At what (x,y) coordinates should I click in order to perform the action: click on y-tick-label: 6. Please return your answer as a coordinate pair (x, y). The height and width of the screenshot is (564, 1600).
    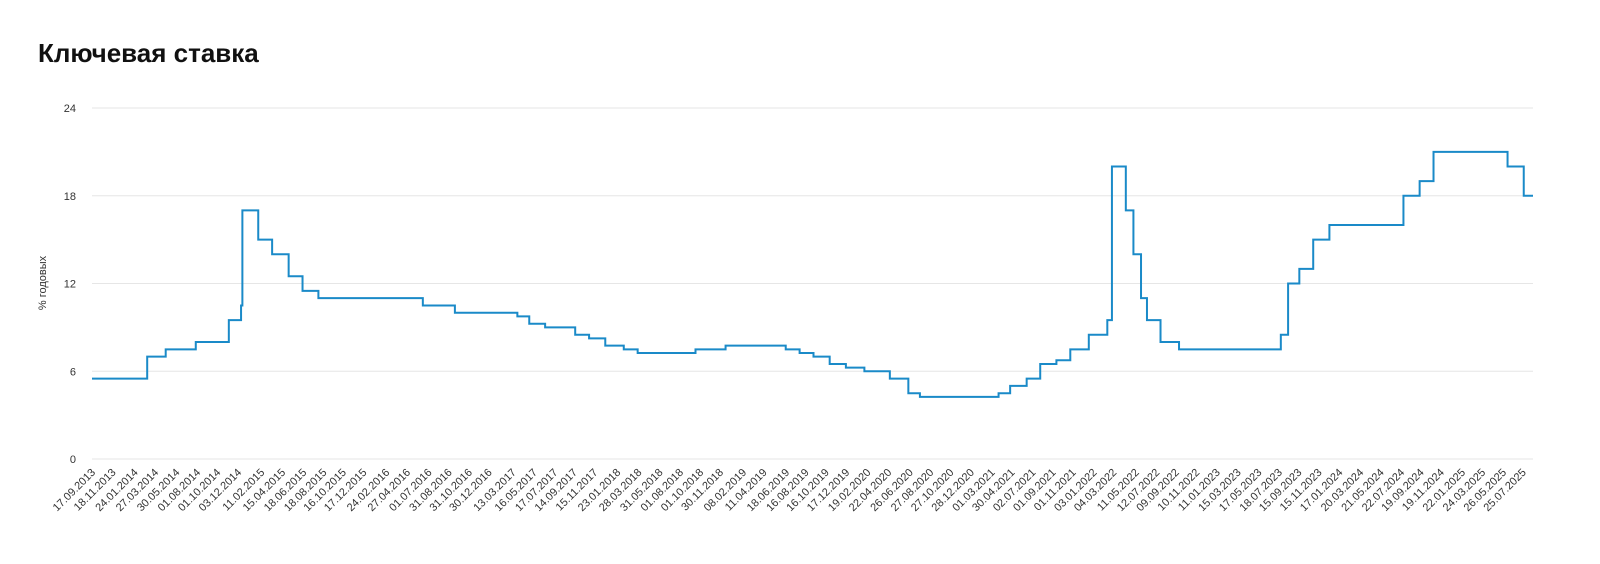
    Looking at the image, I should click on (73, 372).